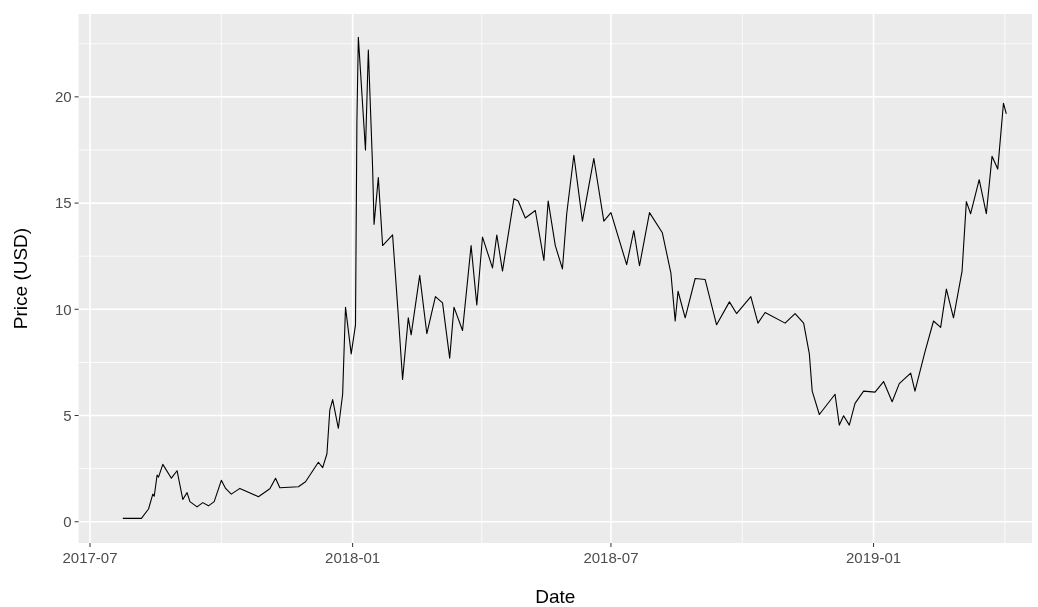  I want to click on y-tick-label: 20, so click(63, 97).